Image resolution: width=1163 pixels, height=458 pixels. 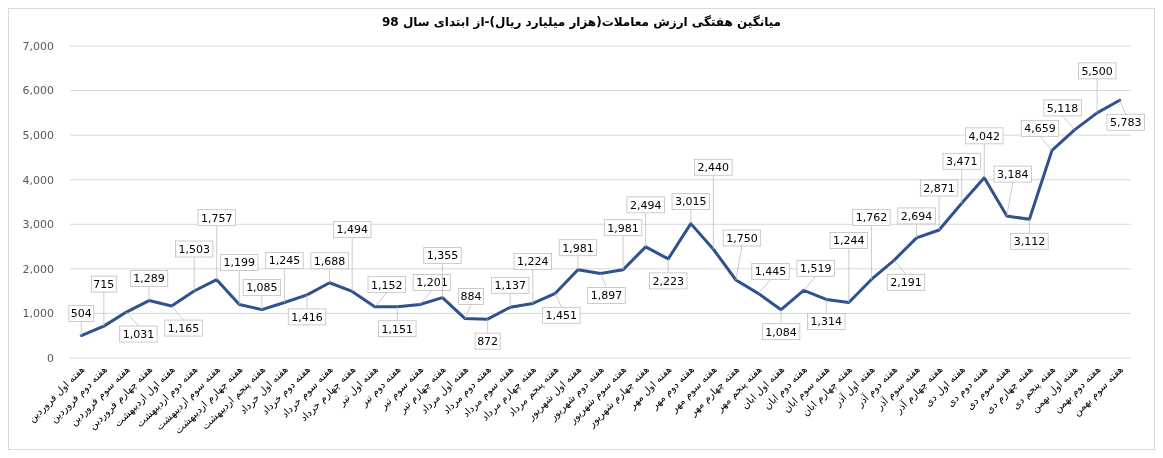 What do you see at coordinates (262, 288) in the screenshot?
I see `data-label: 1,085` at bounding box center [262, 288].